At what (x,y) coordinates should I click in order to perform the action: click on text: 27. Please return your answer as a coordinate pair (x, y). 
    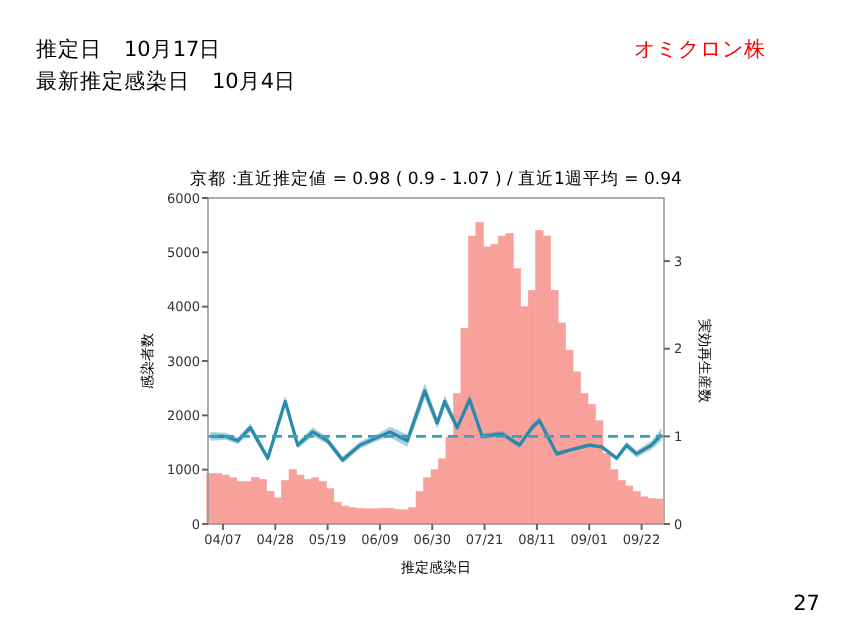
    Looking at the image, I should click on (806, 604).